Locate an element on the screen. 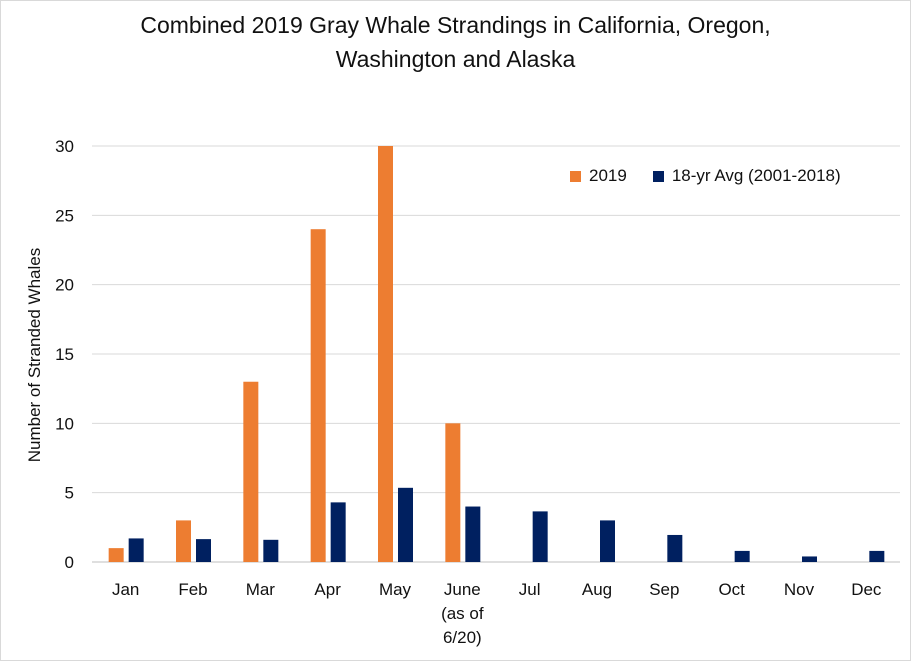 Image resolution: width=911 pixels, height=661 pixels. bar-avg-jul is located at coordinates (540, 536).